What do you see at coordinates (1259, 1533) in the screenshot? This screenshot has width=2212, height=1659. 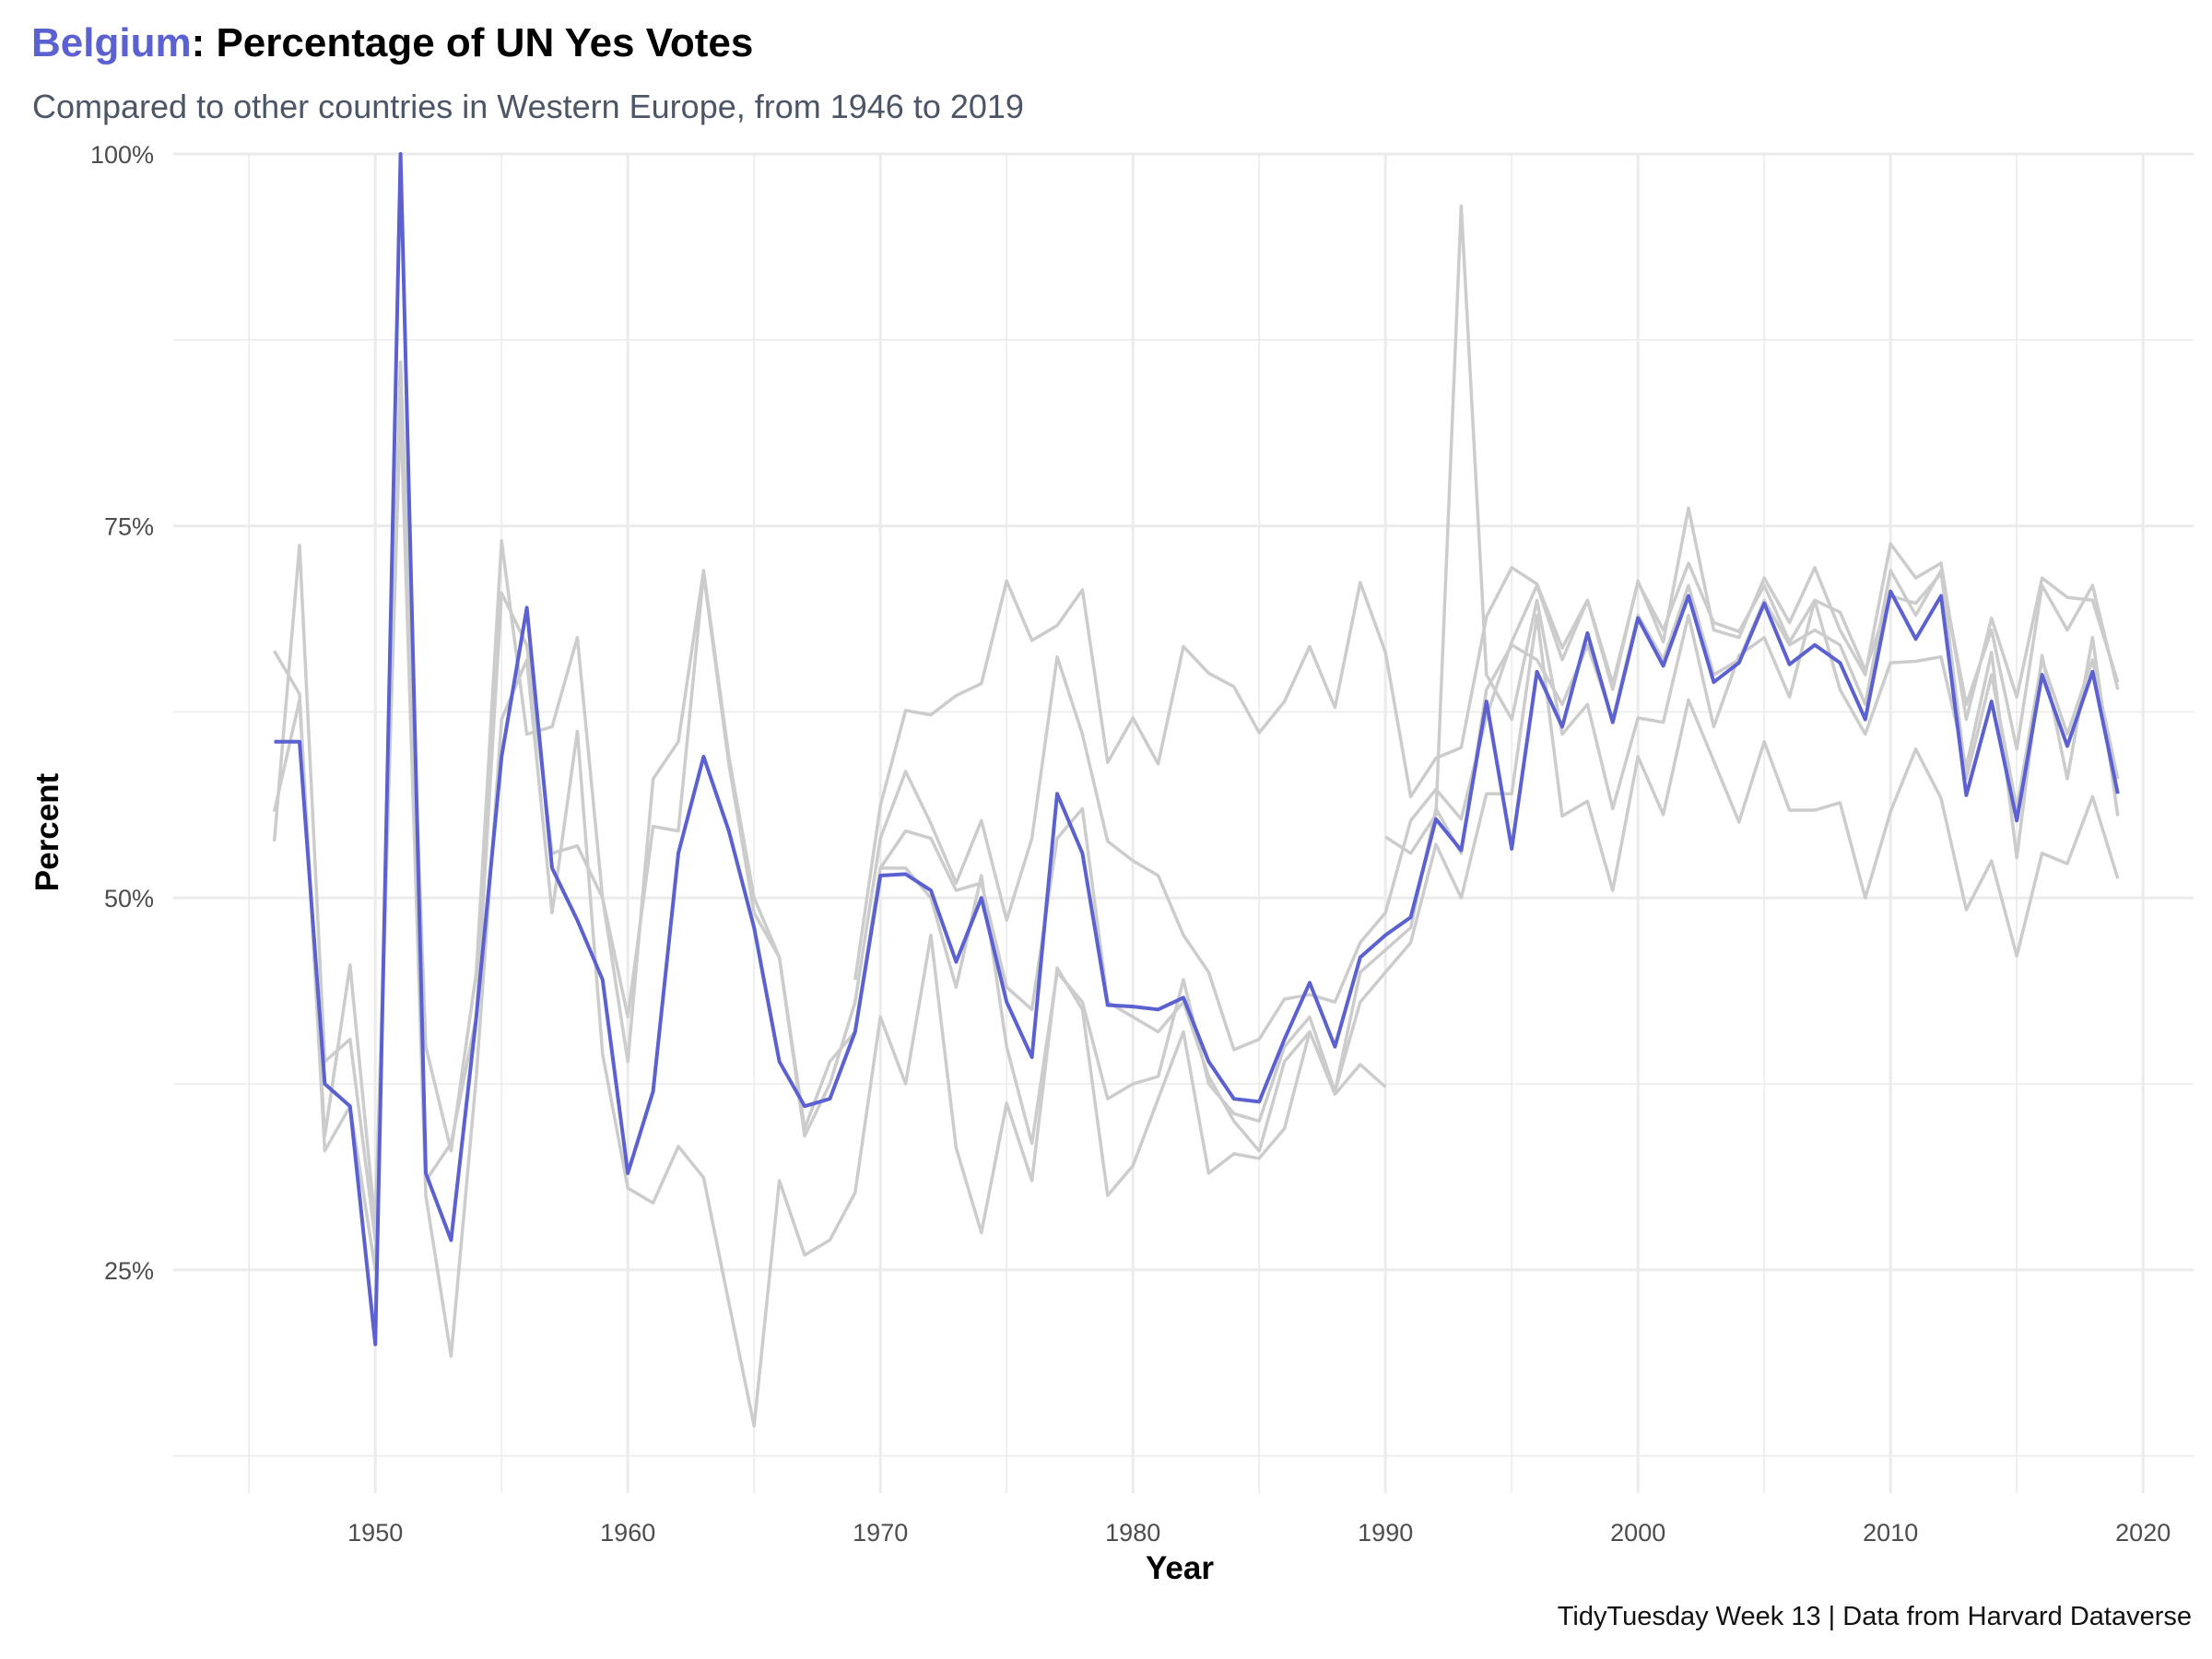 I see `x-axis-ticks: 1950 1960 1970 1980 1990 2000 2010 2020` at bounding box center [1259, 1533].